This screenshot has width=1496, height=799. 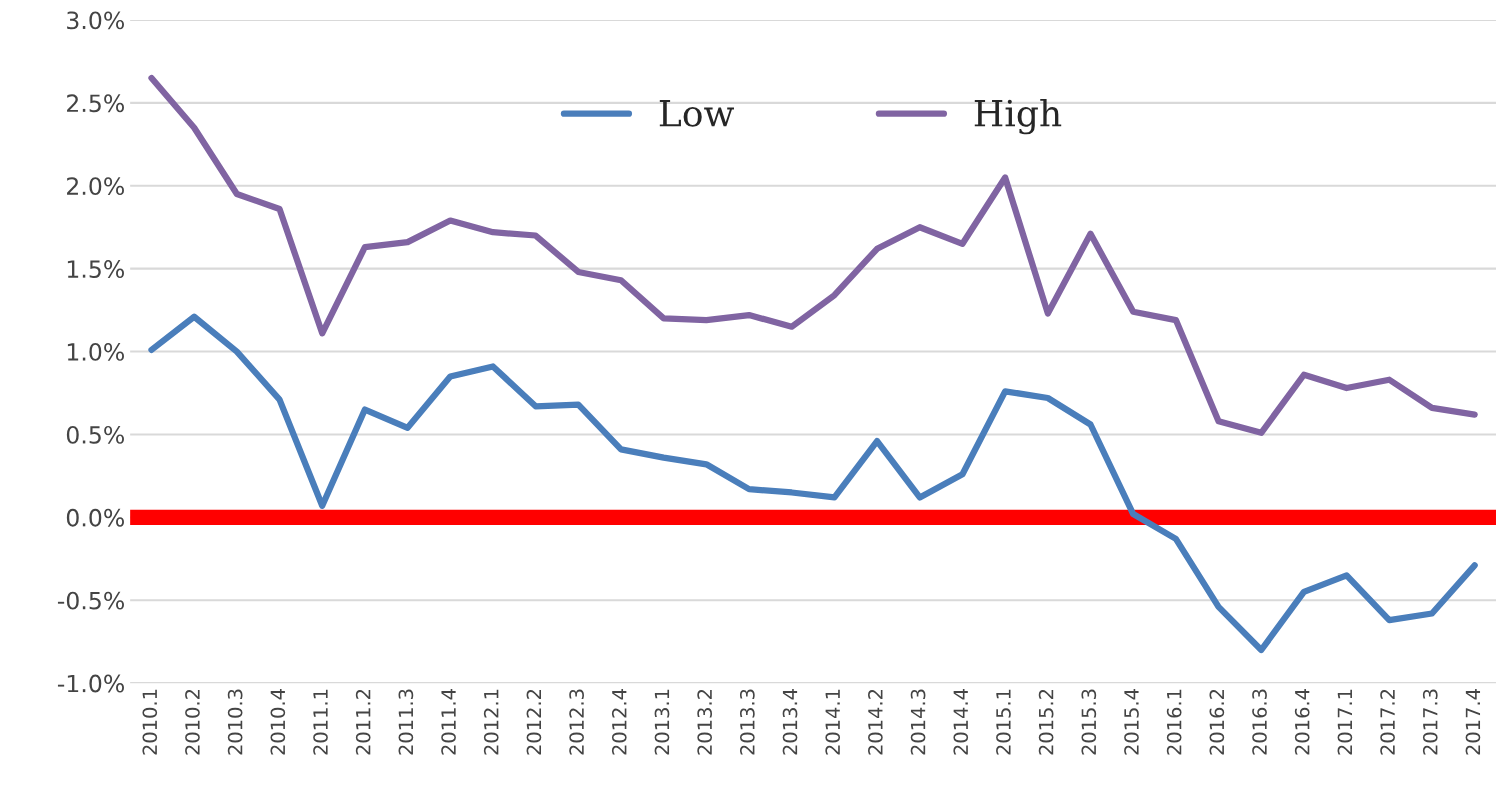 What do you see at coordinates (696, 113) in the screenshot?
I see `legend-label: Low` at bounding box center [696, 113].